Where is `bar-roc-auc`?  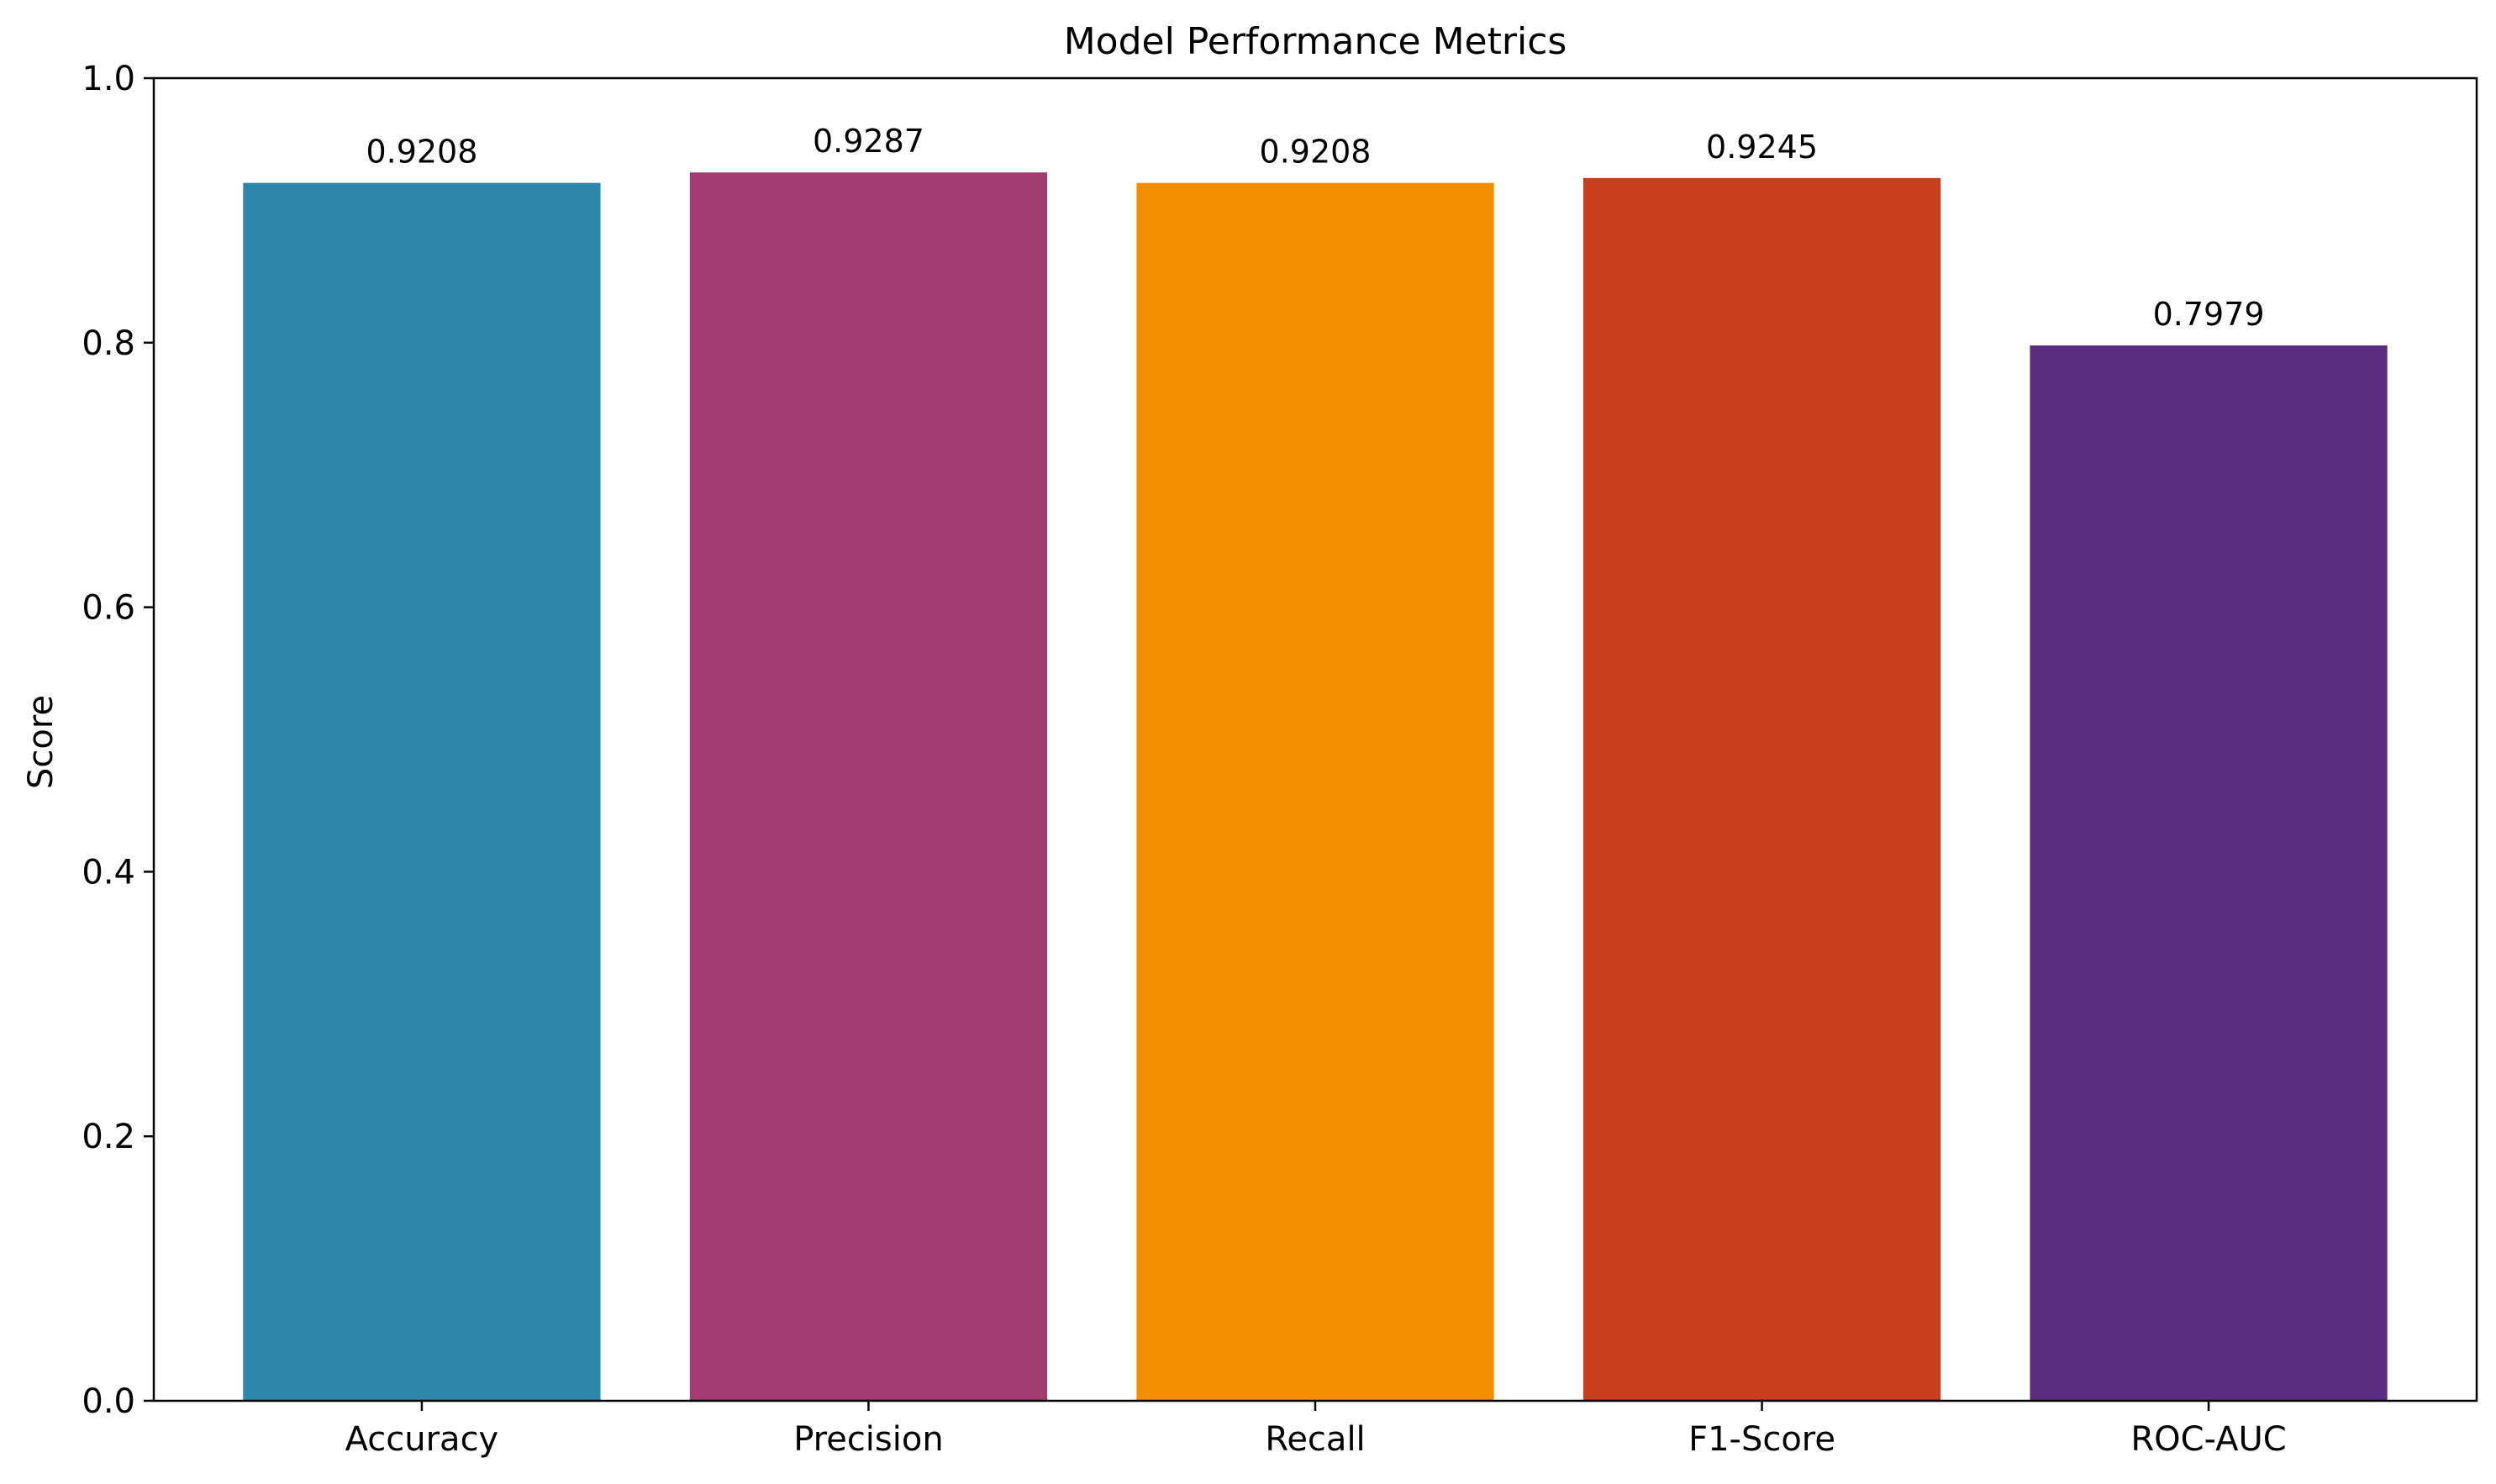 bar-roc-auc is located at coordinates (2209, 873).